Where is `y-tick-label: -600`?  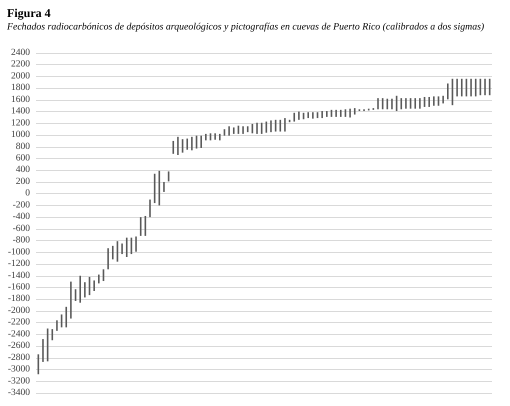
y-tick-label: -600 is located at coordinates (21, 229).